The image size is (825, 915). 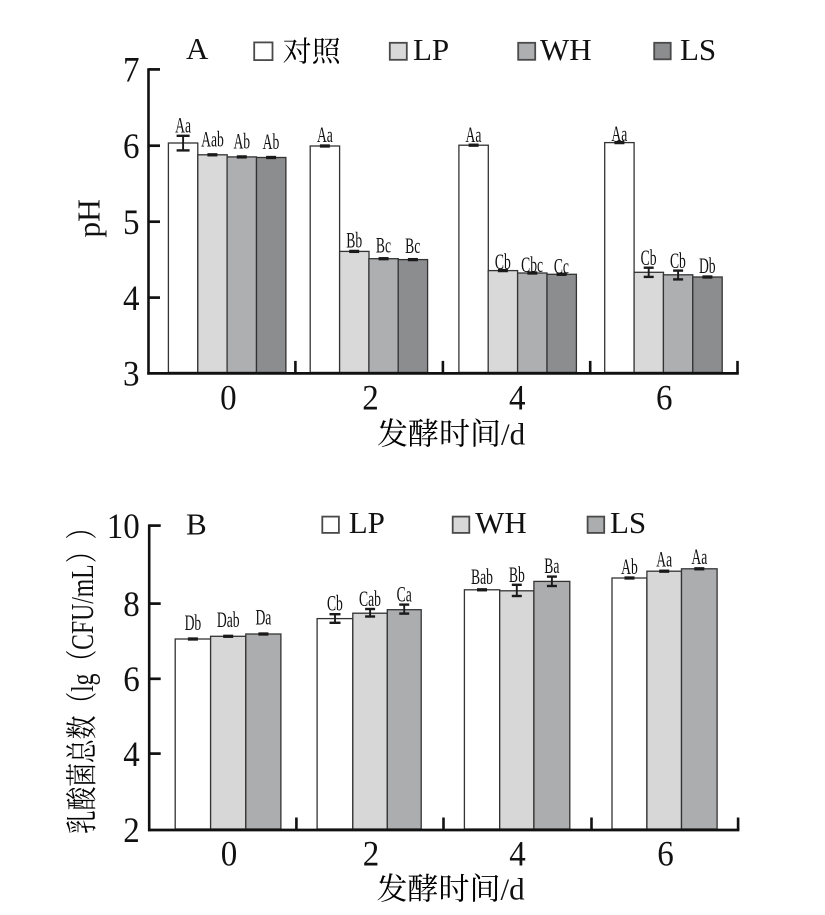 What do you see at coordinates (212, 139) in the screenshot?
I see `svg-text: Aab` at bounding box center [212, 139].